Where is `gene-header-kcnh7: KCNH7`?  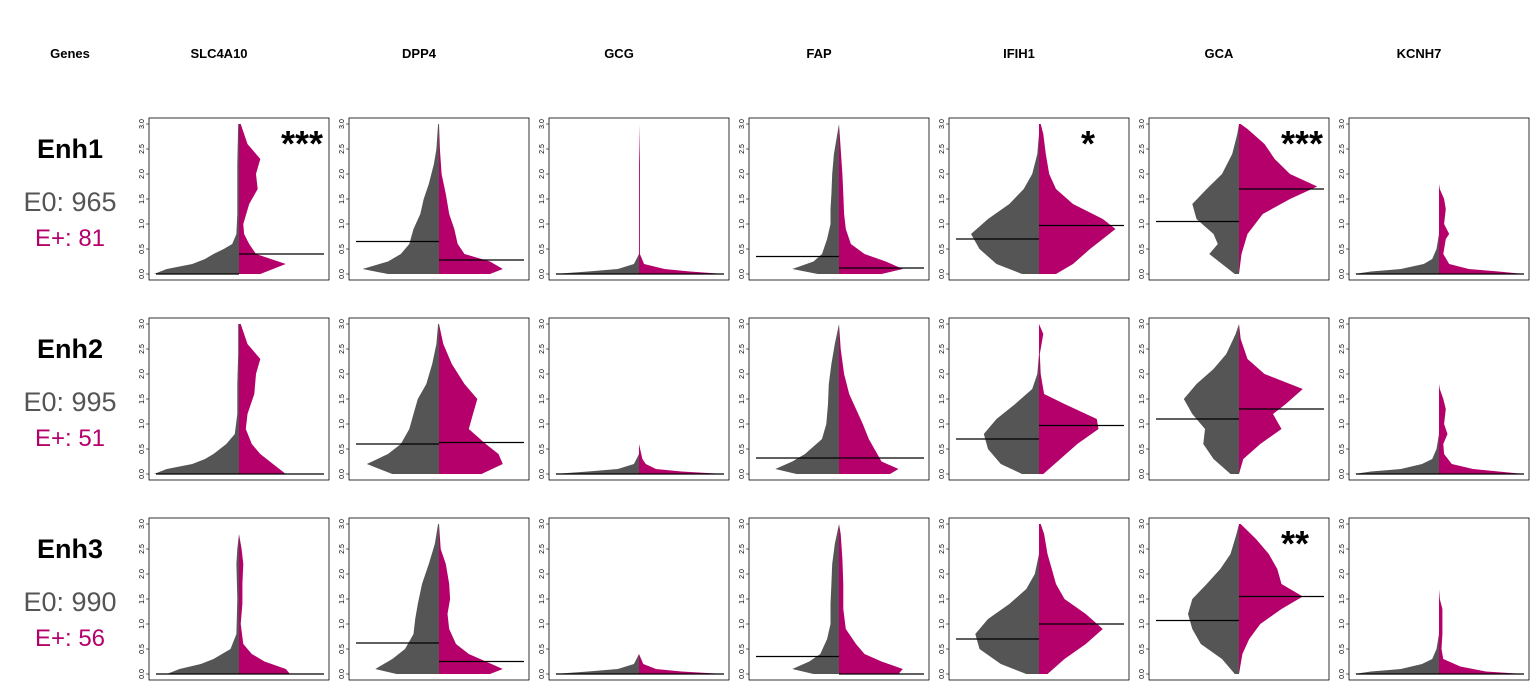
gene-header-kcnh7: KCNH7 is located at coordinates (1419, 53).